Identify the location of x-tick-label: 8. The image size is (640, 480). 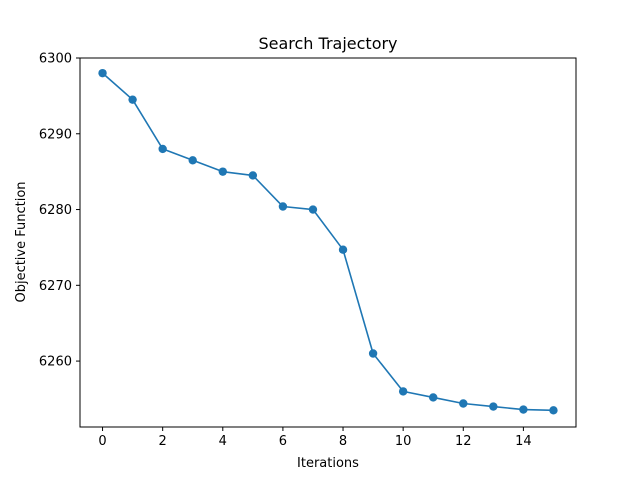
(343, 441).